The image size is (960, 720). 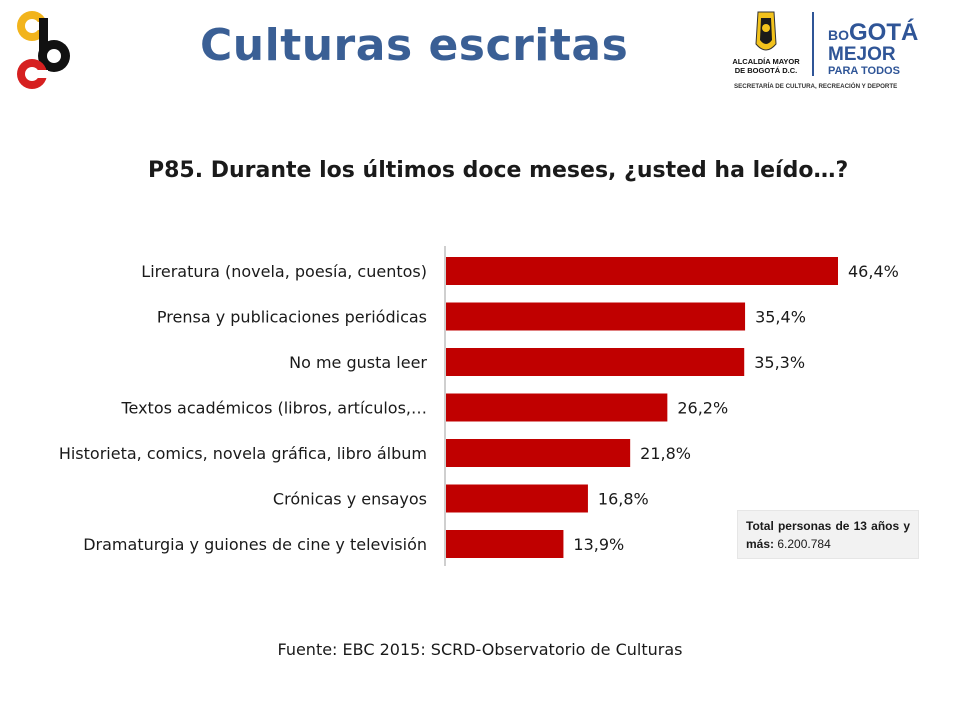 I want to click on svg-text: BOGOTÁ, so click(x=873, y=32).